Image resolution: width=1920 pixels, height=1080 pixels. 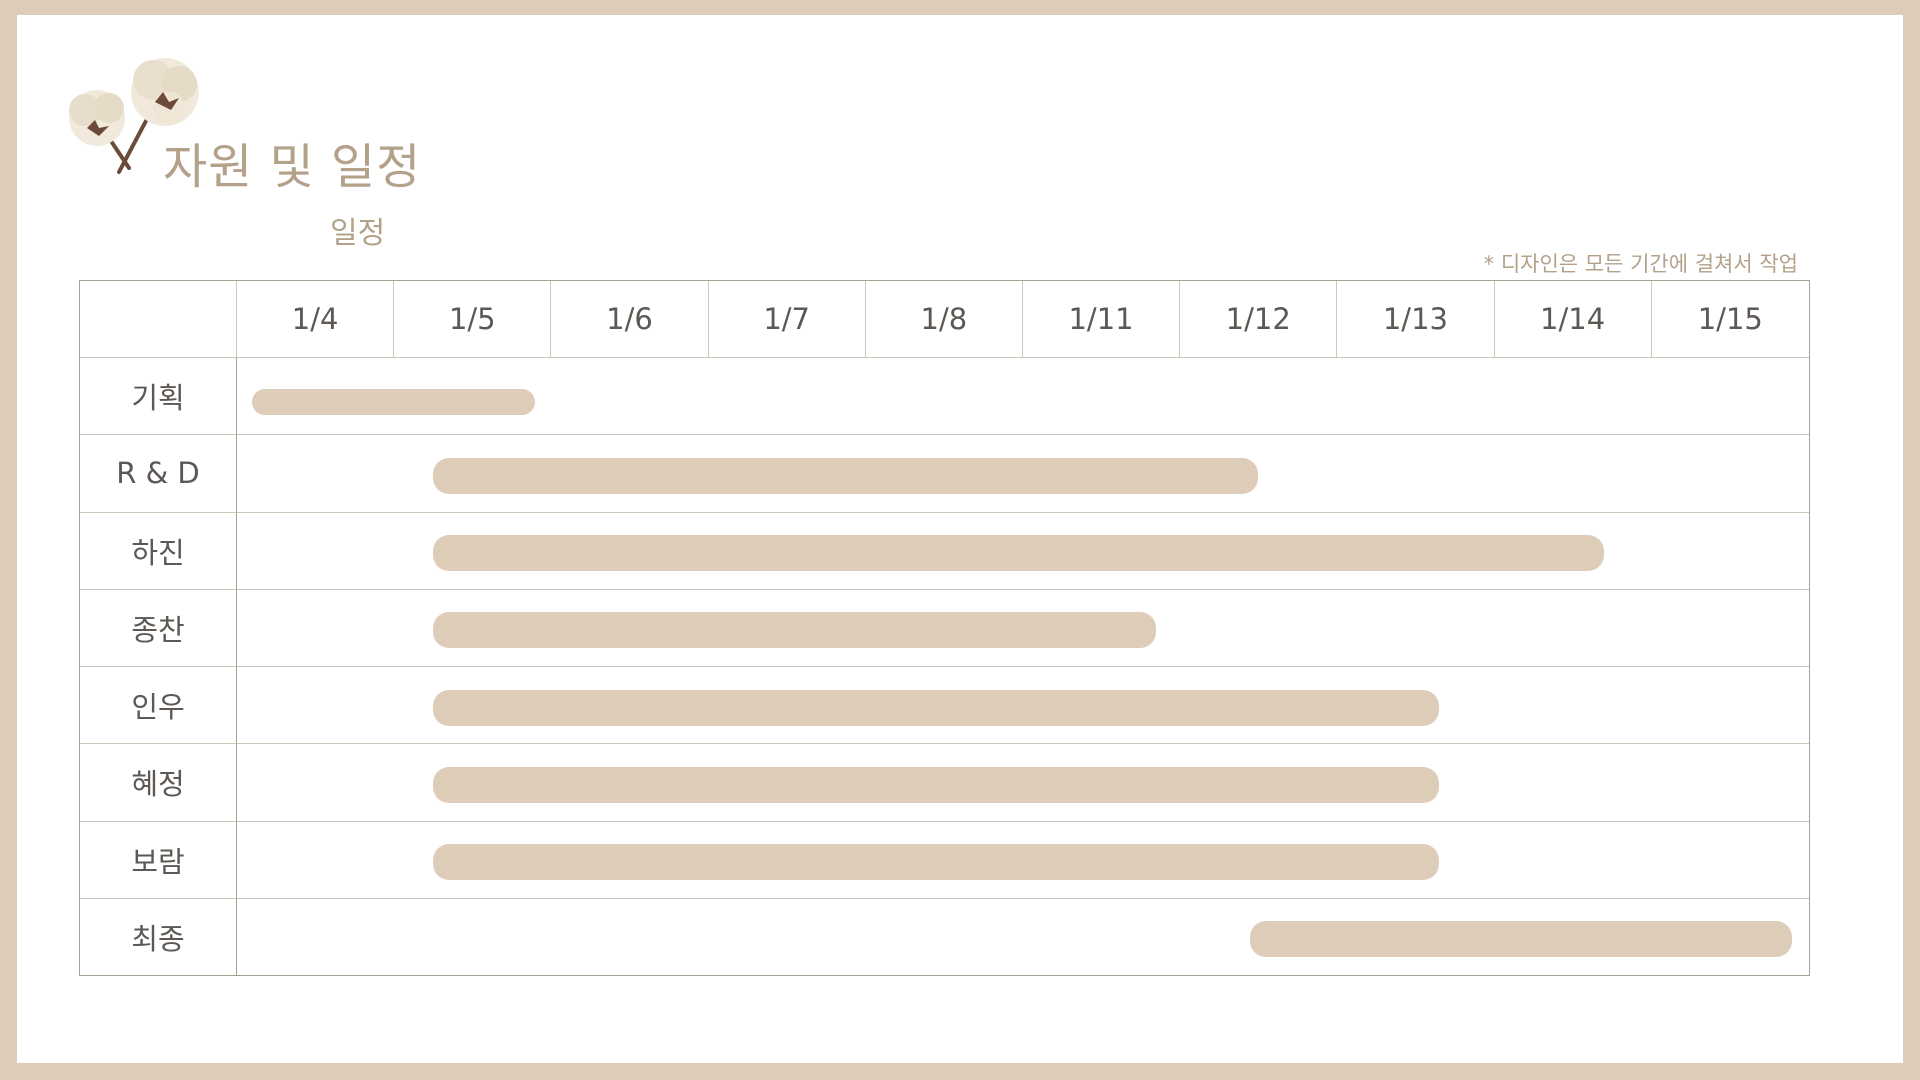 I want to click on date-header-0: 1/4, so click(x=316, y=319).